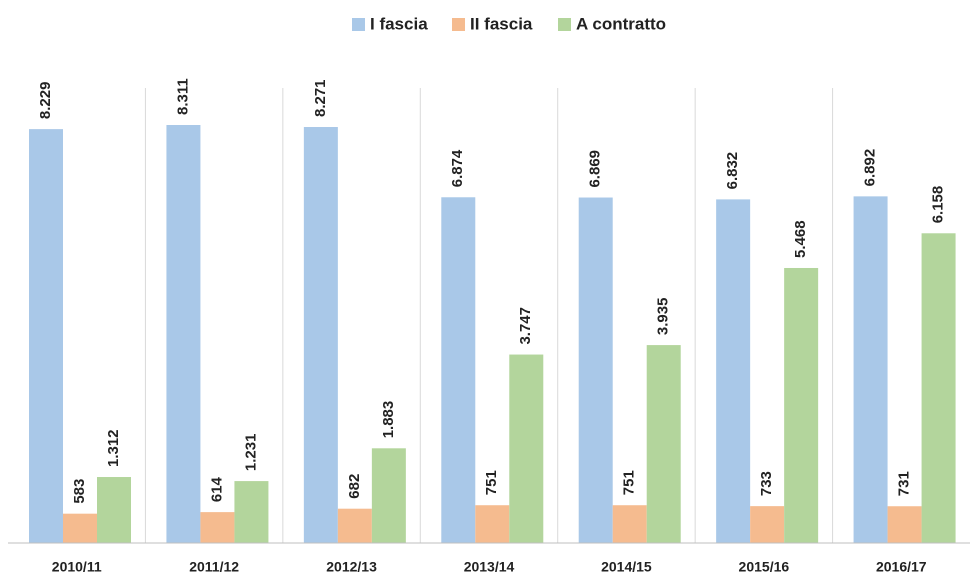 The height and width of the screenshot is (577, 972). I want to click on data-label: 6.869, so click(595, 169).